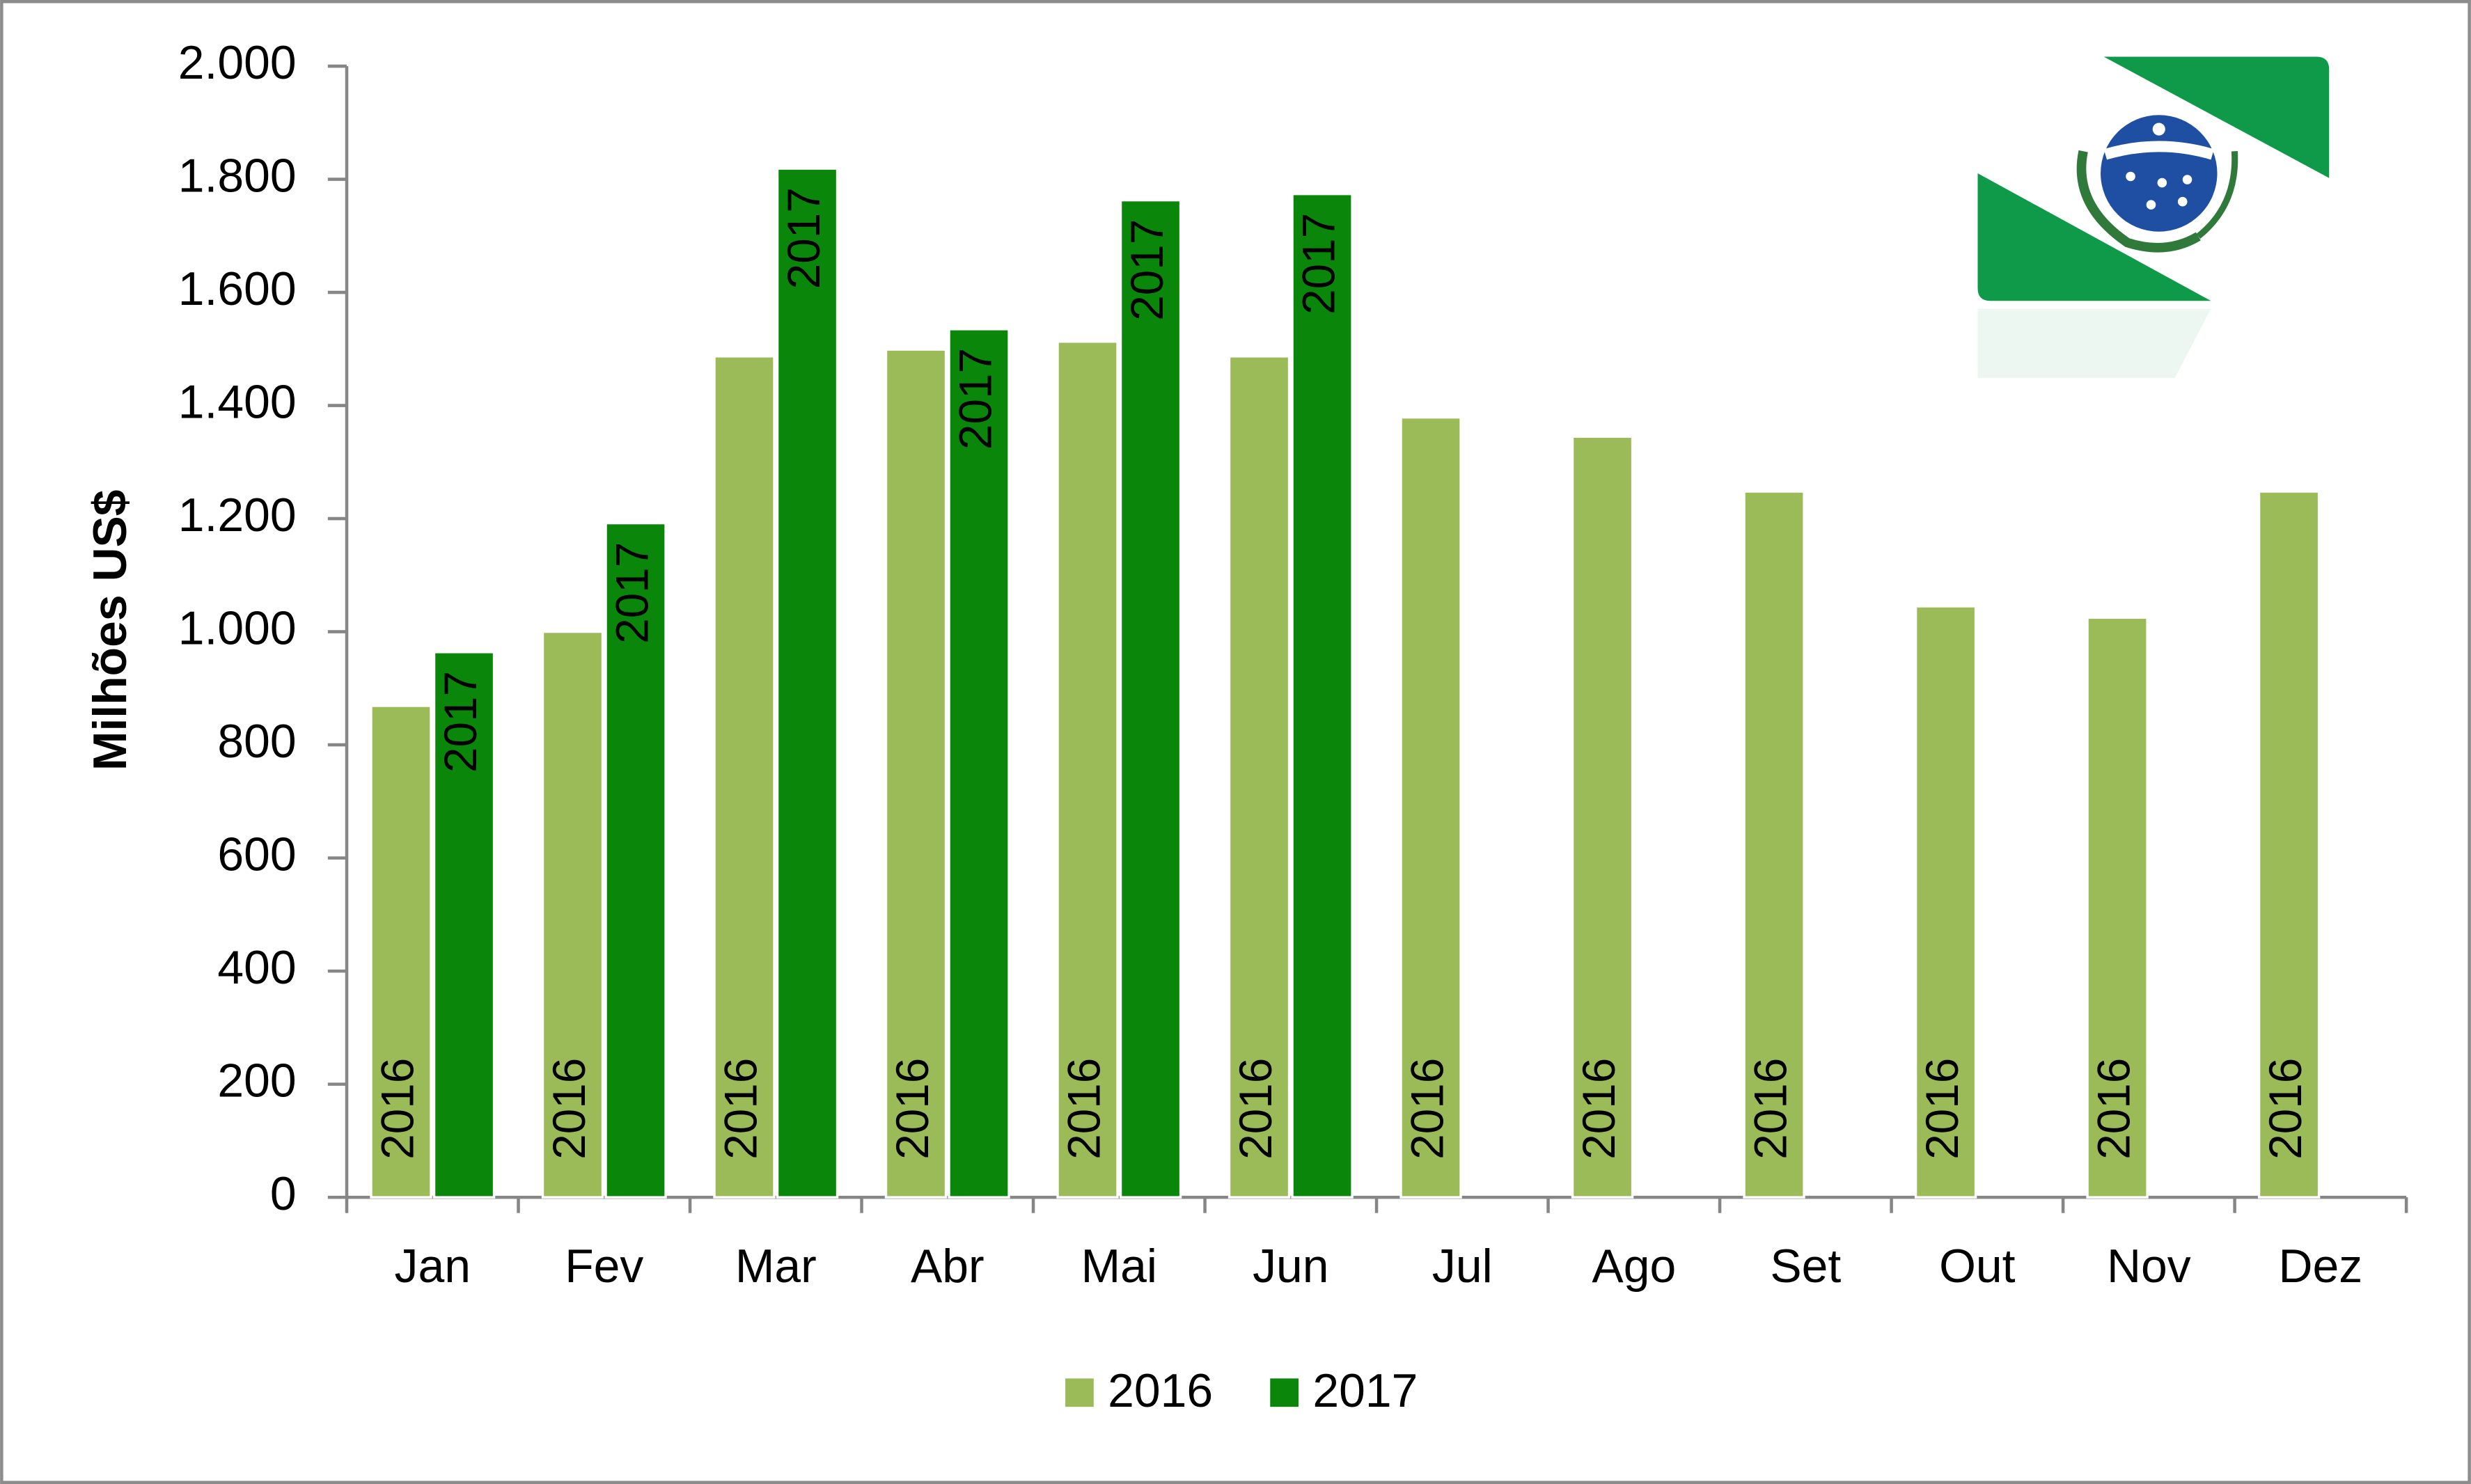 Image resolution: width=2471 pixels, height=1484 pixels. What do you see at coordinates (1119, 1266) in the screenshot?
I see `x-tick-label: Mai` at bounding box center [1119, 1266].